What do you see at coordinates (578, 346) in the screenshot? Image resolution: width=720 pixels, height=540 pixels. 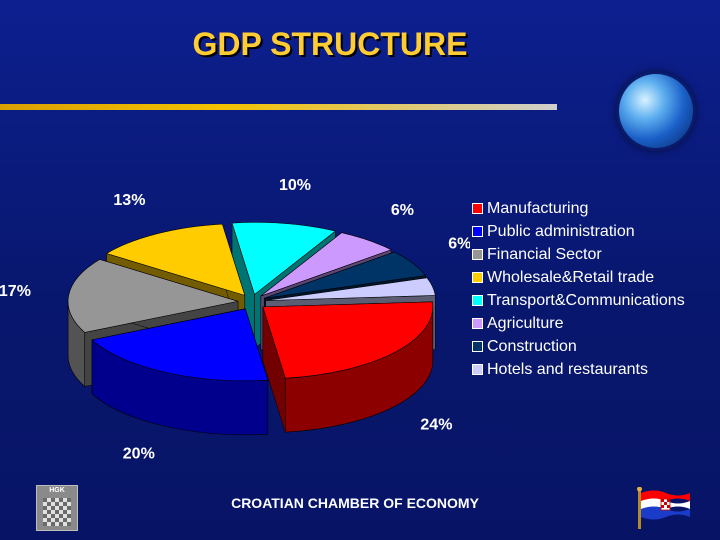 I see `legend-item: Construction` at bounding box center [578, 346].